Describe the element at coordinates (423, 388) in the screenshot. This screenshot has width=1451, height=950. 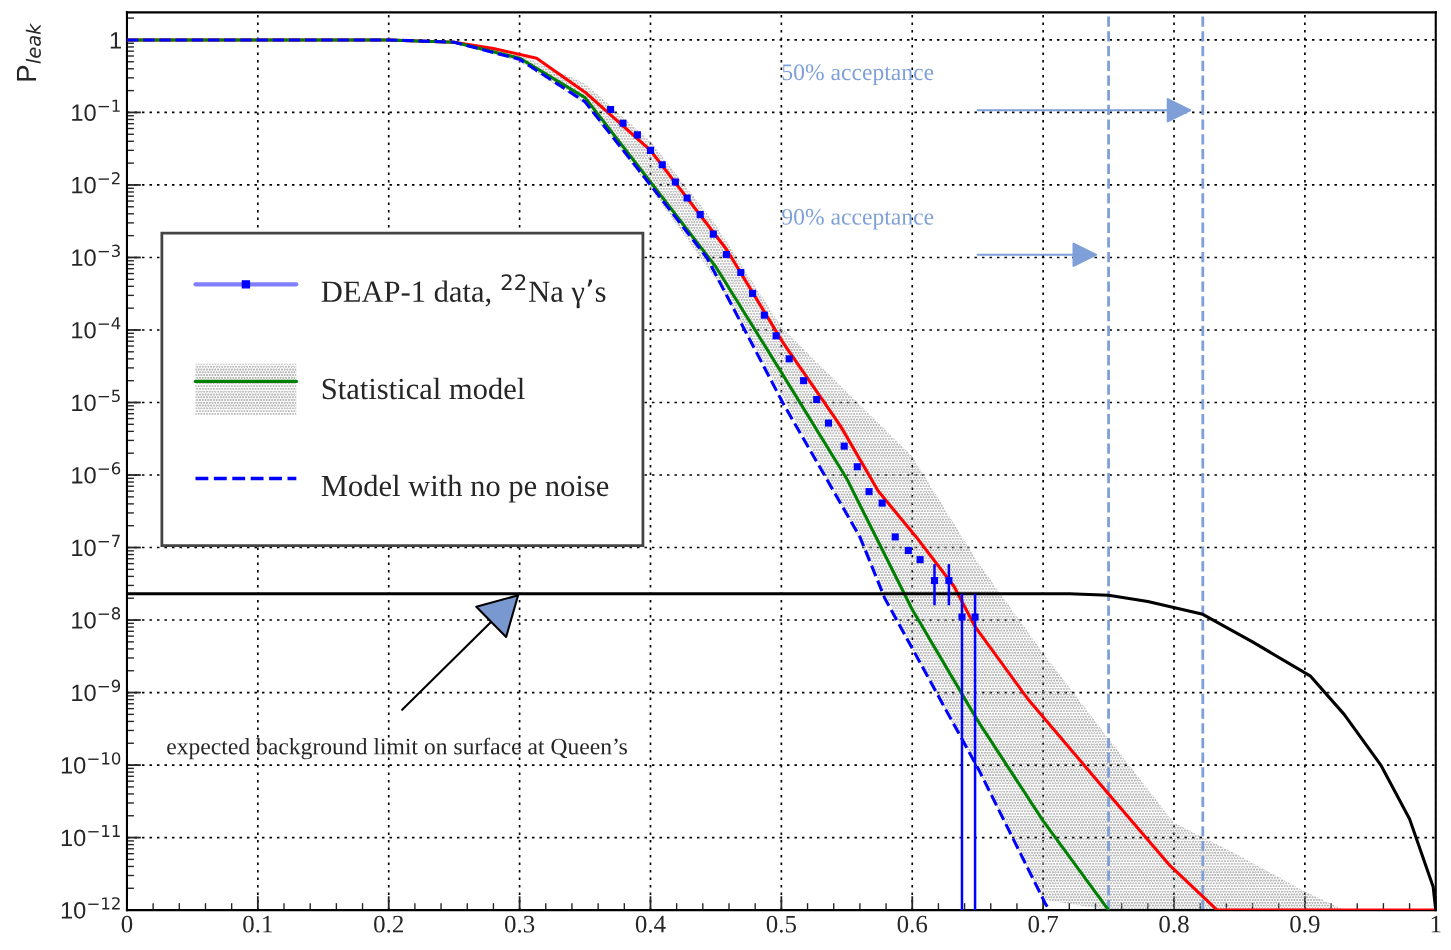
I see `legend-label: Statistical model` at that location.